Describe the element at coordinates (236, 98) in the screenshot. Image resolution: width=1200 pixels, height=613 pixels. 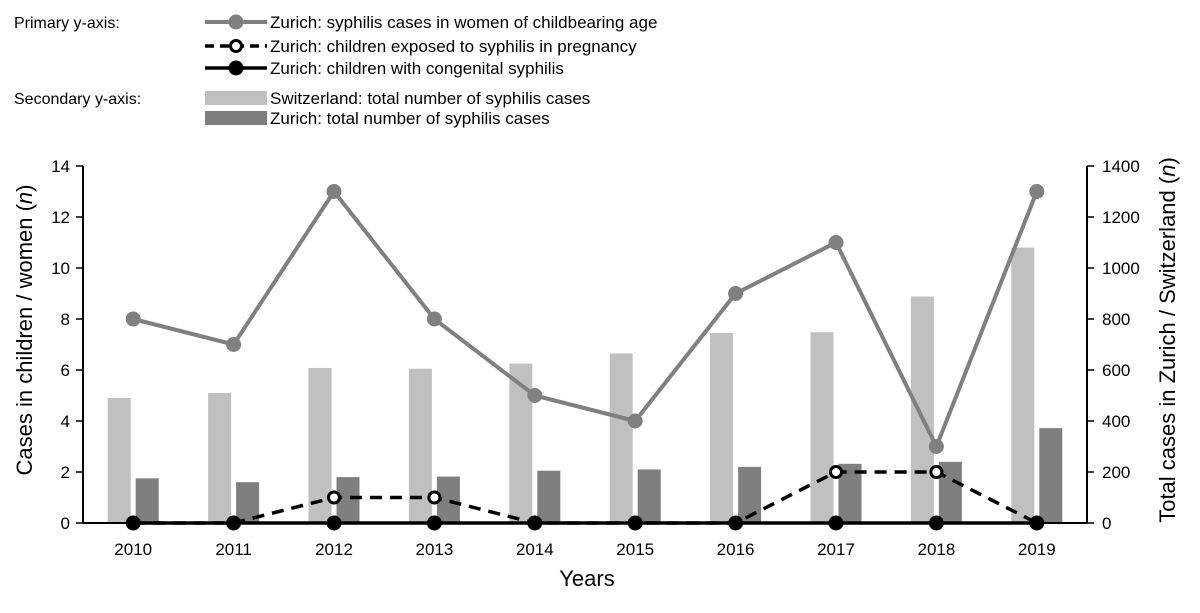
I see `legend-swatch-switzerland` at that location.